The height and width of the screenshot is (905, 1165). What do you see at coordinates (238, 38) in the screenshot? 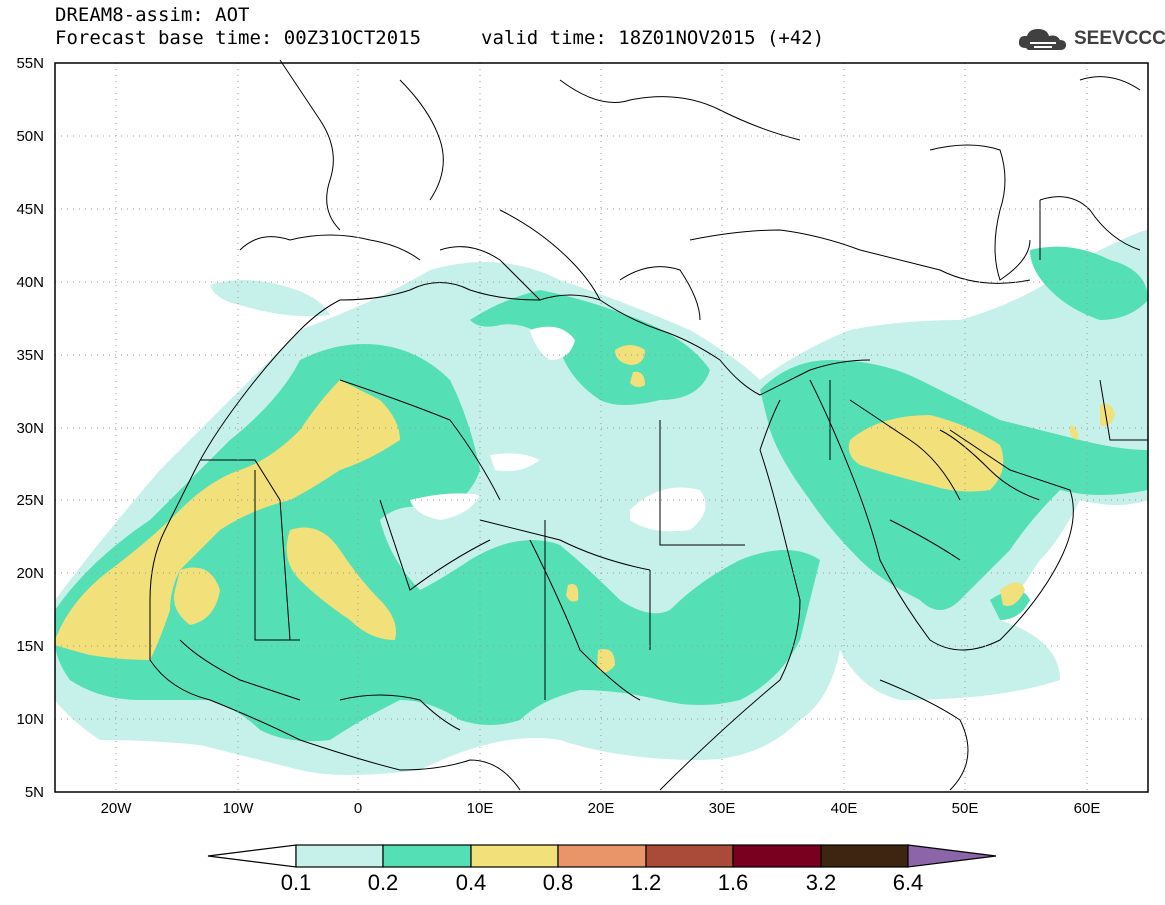
I see `forecast-base-time: Forecast base time: 00Z31OCT2015` at bounding box center [238, 38].